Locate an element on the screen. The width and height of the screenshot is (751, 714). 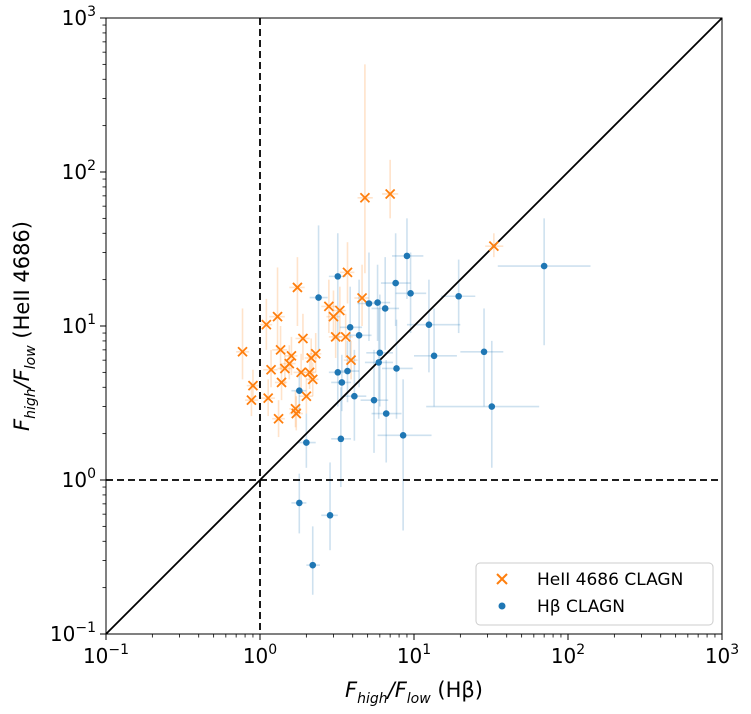
x-tick-label-2: 10¹ is located at coordinates (414, 655).